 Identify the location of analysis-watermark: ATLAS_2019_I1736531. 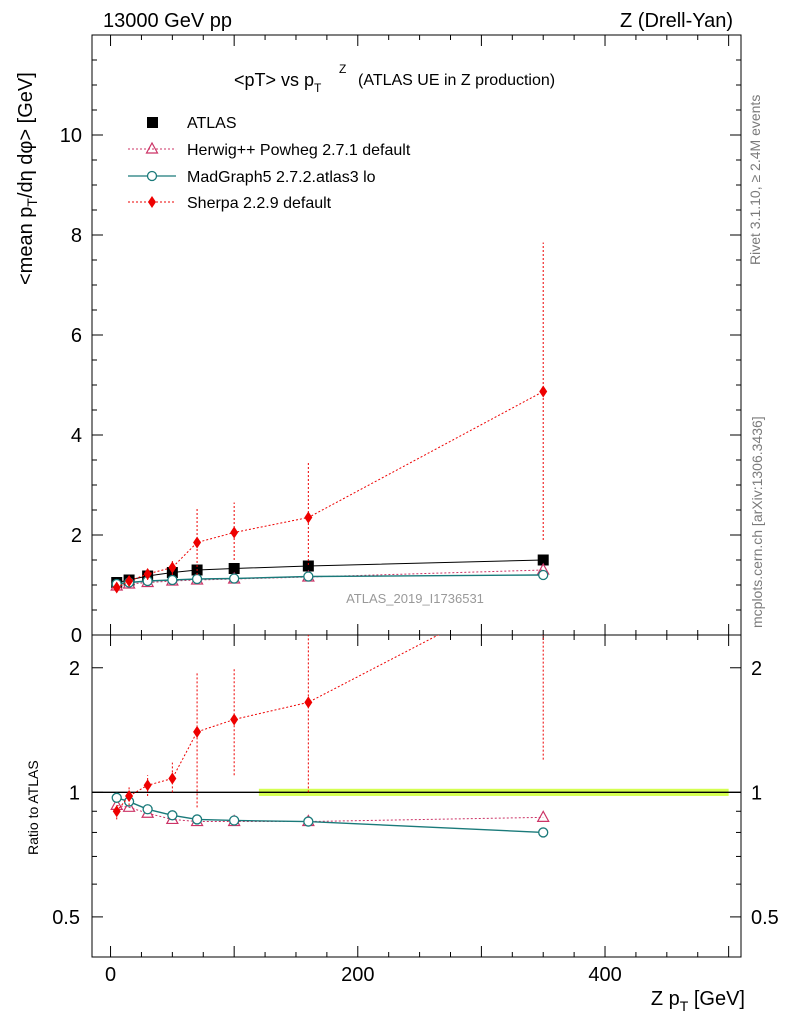
(415, 598).